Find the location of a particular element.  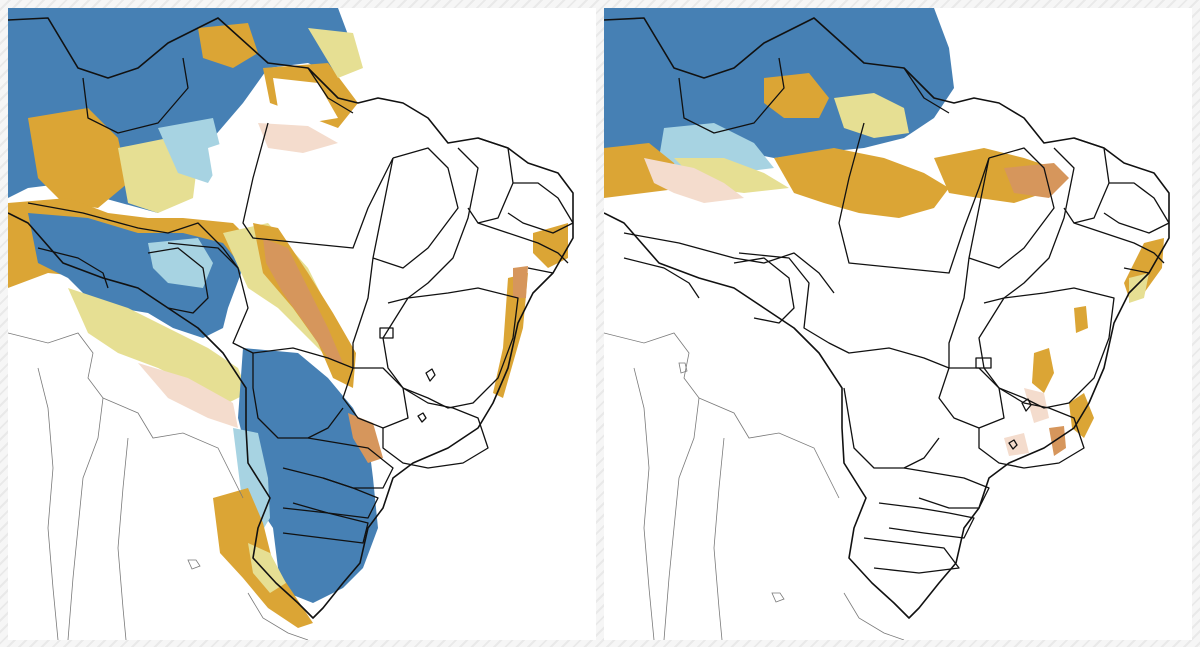

fill-south-yellow is located at coordinates (267, 568).